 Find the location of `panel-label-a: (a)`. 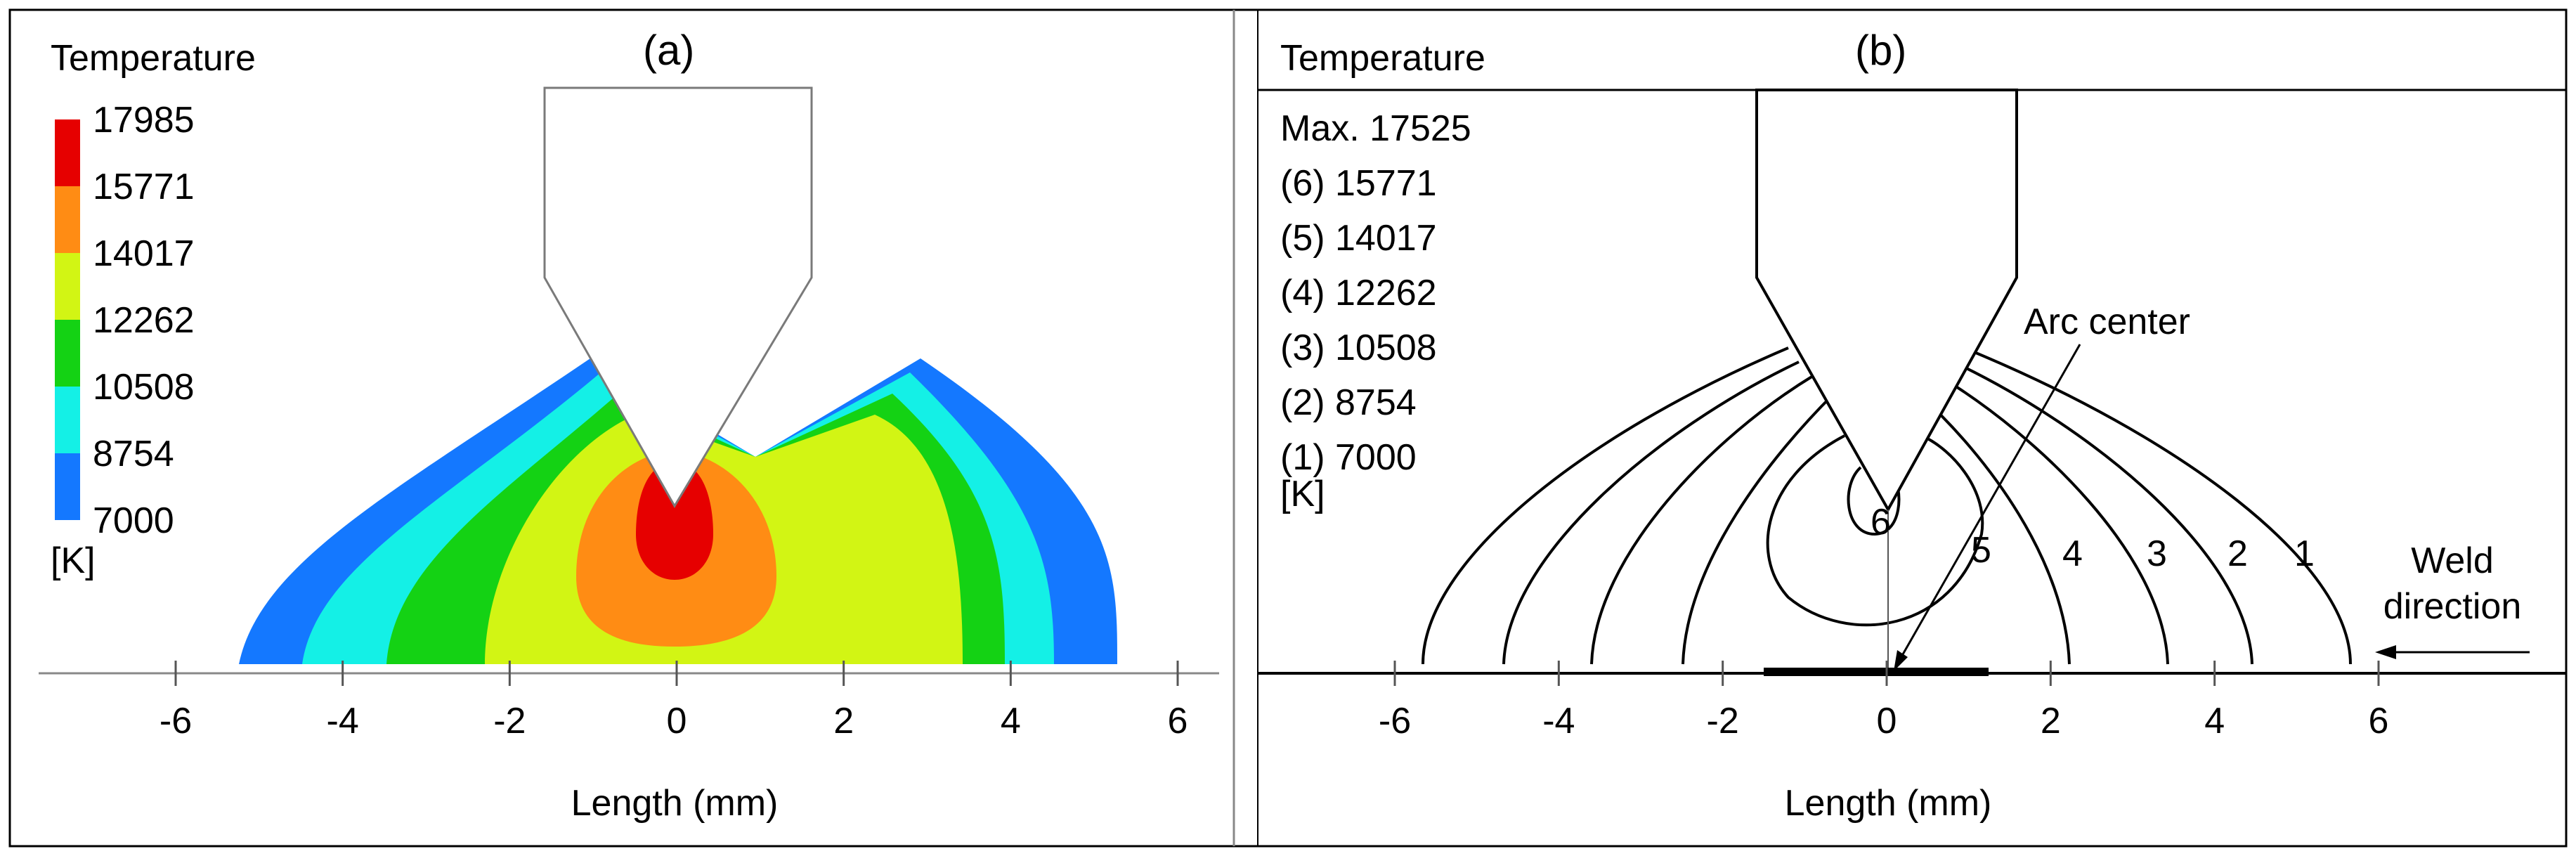

panel-label-a: (a) is located at coordinates (668, 50).